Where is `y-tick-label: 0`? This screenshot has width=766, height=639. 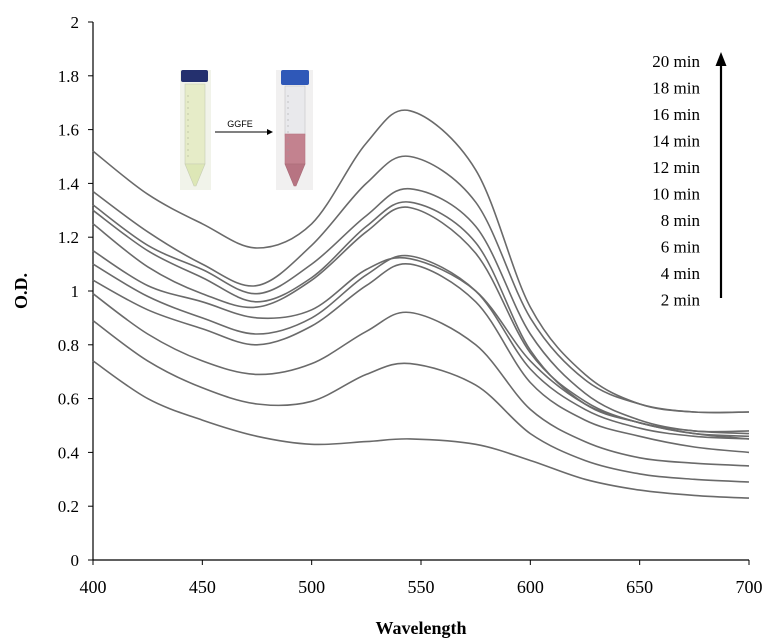 y-tick-label: 0 is located at coordinates (75, 560).